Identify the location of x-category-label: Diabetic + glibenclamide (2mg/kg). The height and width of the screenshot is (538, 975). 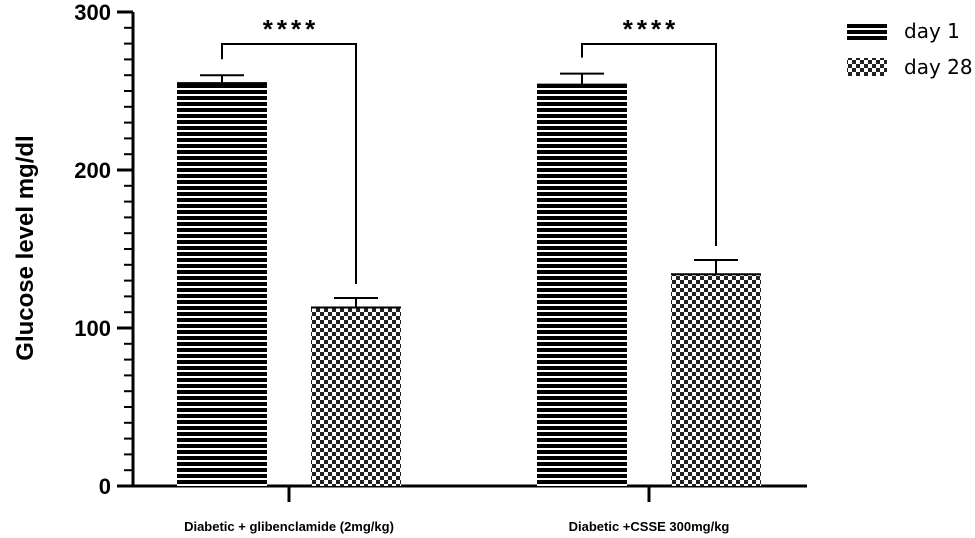
(289, 526).